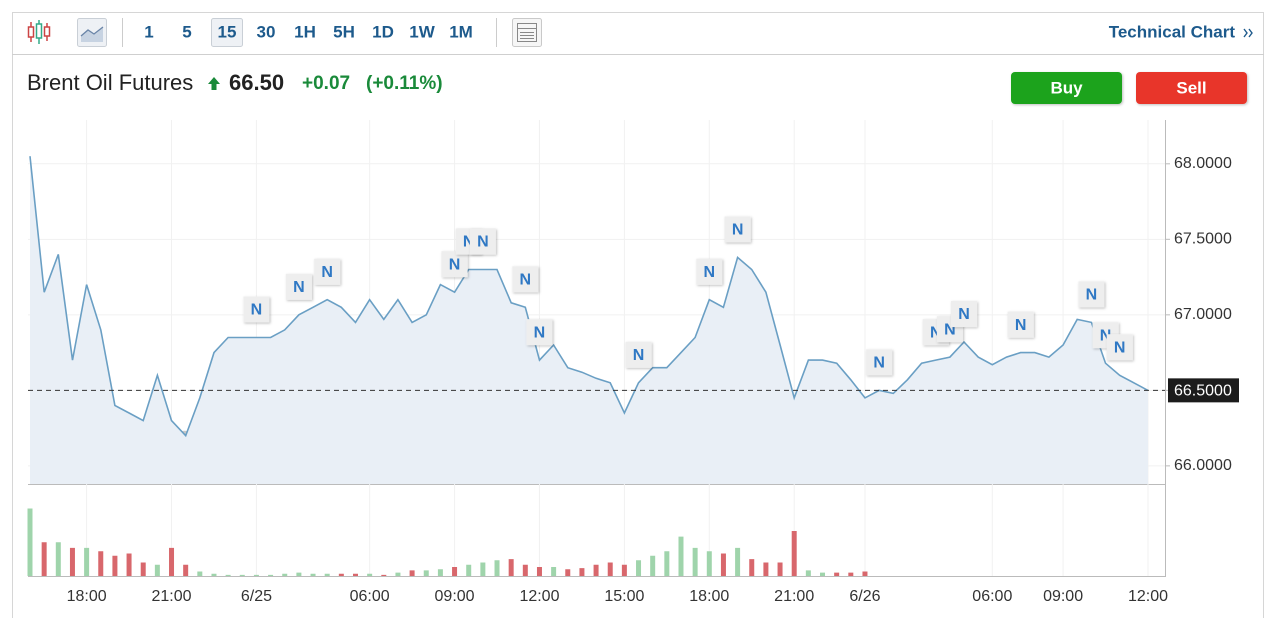 This screenshot has height=618, width=1280. I want to click on x-tick-label: 6/26, so click(864, 596).